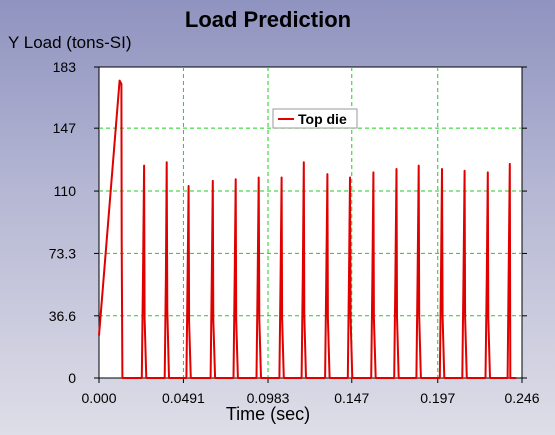  What do you see at coordinates (437, 398) in the screenshot?
I see `x-tick-label: 0.197` at bounding box center [437, 398].